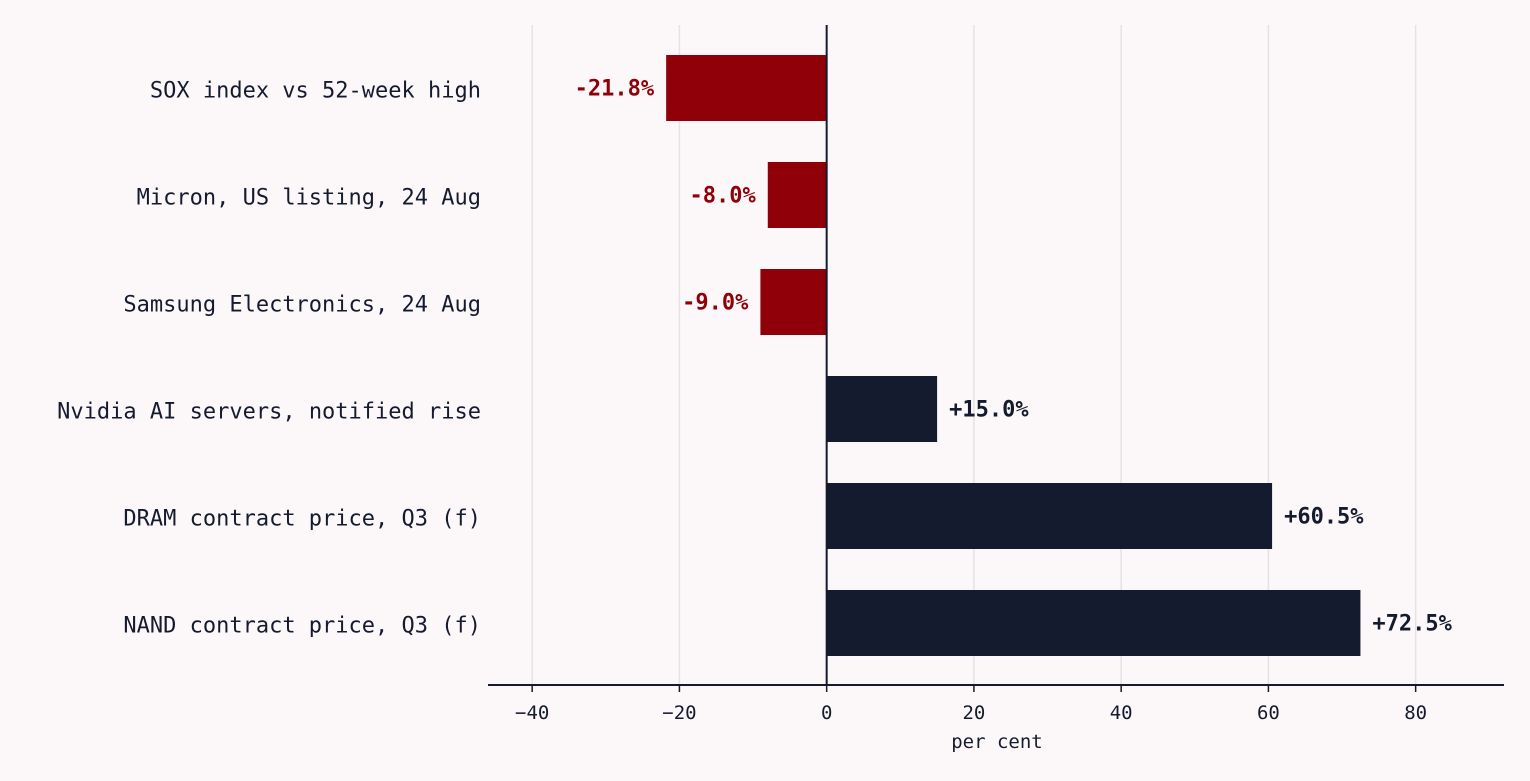 Image resolution: width=1530 pixels, height=781 pixels. What do you see at coordinates (269, 412) in the screenshot?
I see `category-label: Nvidia AI servers, notified rise` at bounding box center [269, 412].